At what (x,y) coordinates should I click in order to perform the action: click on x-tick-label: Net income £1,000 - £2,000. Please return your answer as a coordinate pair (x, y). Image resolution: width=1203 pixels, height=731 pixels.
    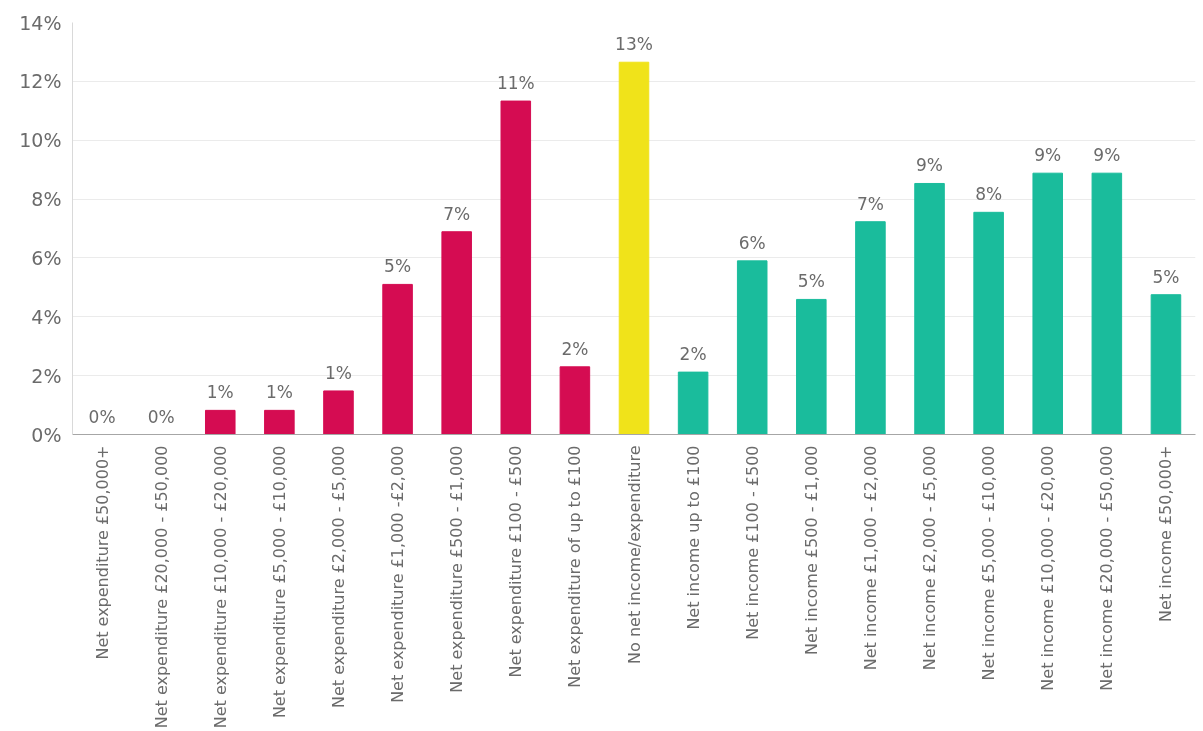
    Looking at the image, I should click on (870, 558).